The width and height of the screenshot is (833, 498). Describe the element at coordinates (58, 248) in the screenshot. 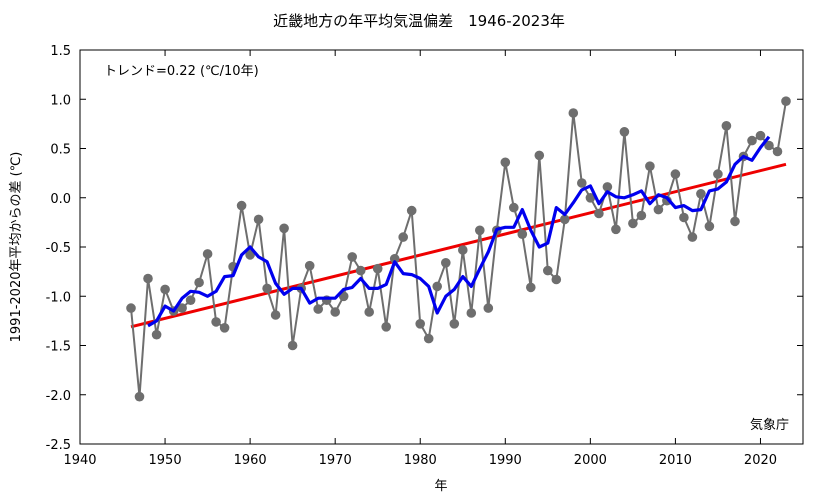

I see `y-tick-label: -0.5` at that location.